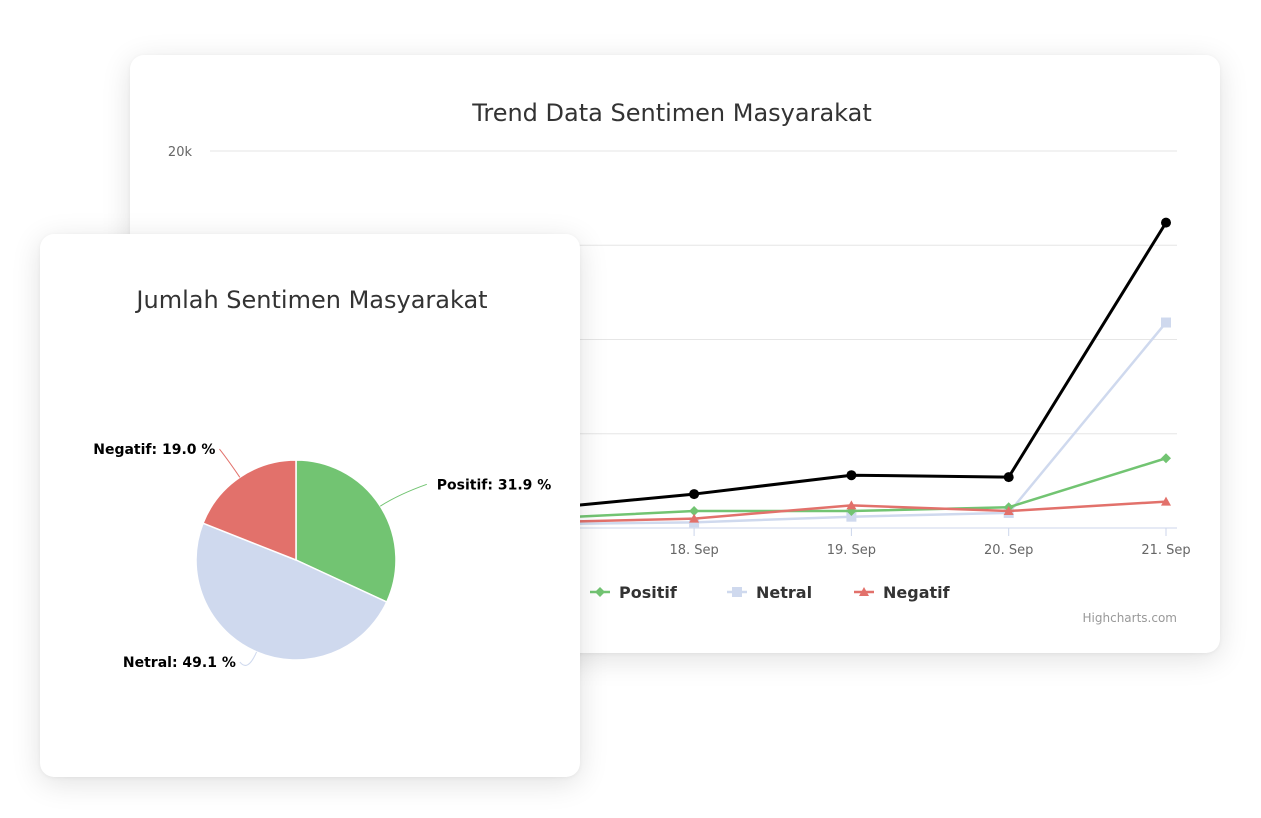 The width and height of the screenshot is (1261, 818). Describe the element at coordinates (249, 510) in the screenshot. I see `pie-slice-negatif` at that location.